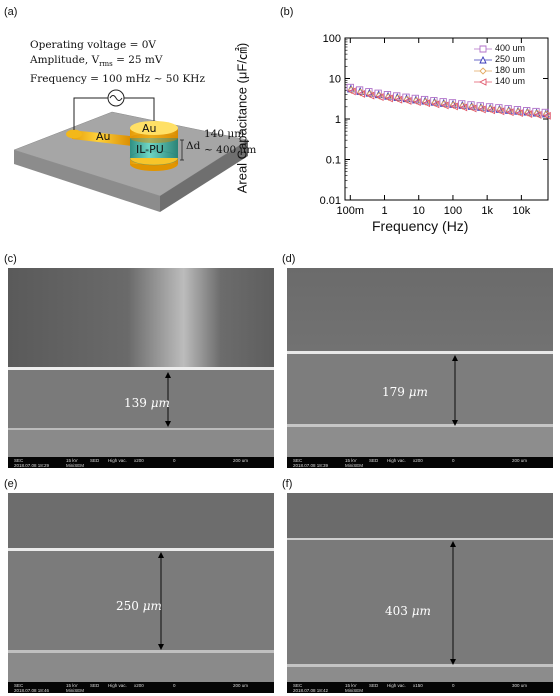 Image resolution: width=560 pixels, height=696 pixels. What do you see at coordinates (204, 176) in the screenshot?
I see `substrate-side` at bounding box center [204, 176].